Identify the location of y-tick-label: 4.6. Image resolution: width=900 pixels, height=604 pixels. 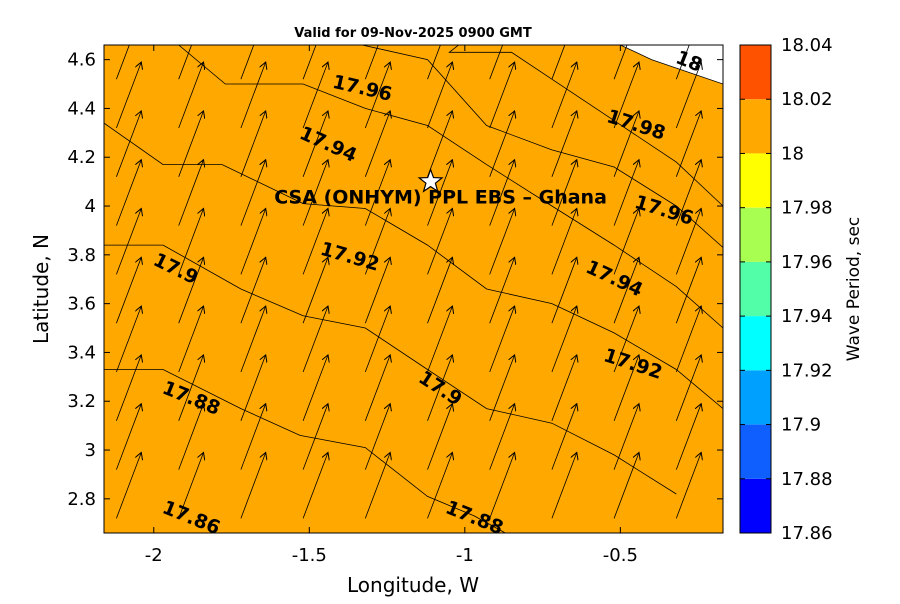
(81, 60).